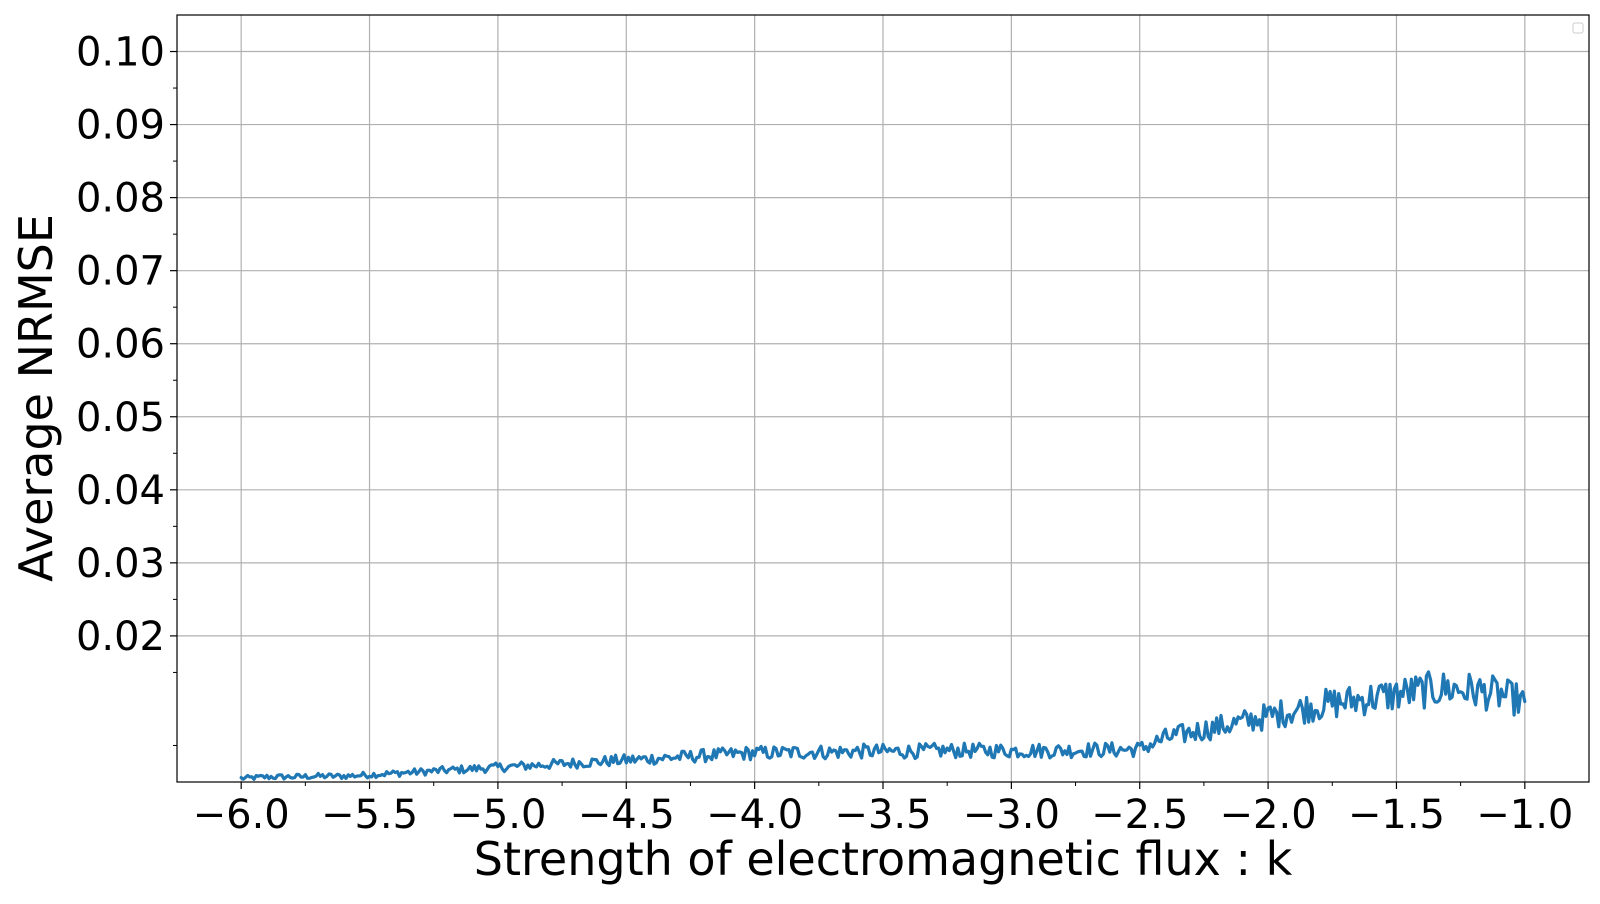  What do you see at coordinates (120, 345) in the screenshot?
I see `y-tick-label: 0.06` at bounding box center [120, 345].